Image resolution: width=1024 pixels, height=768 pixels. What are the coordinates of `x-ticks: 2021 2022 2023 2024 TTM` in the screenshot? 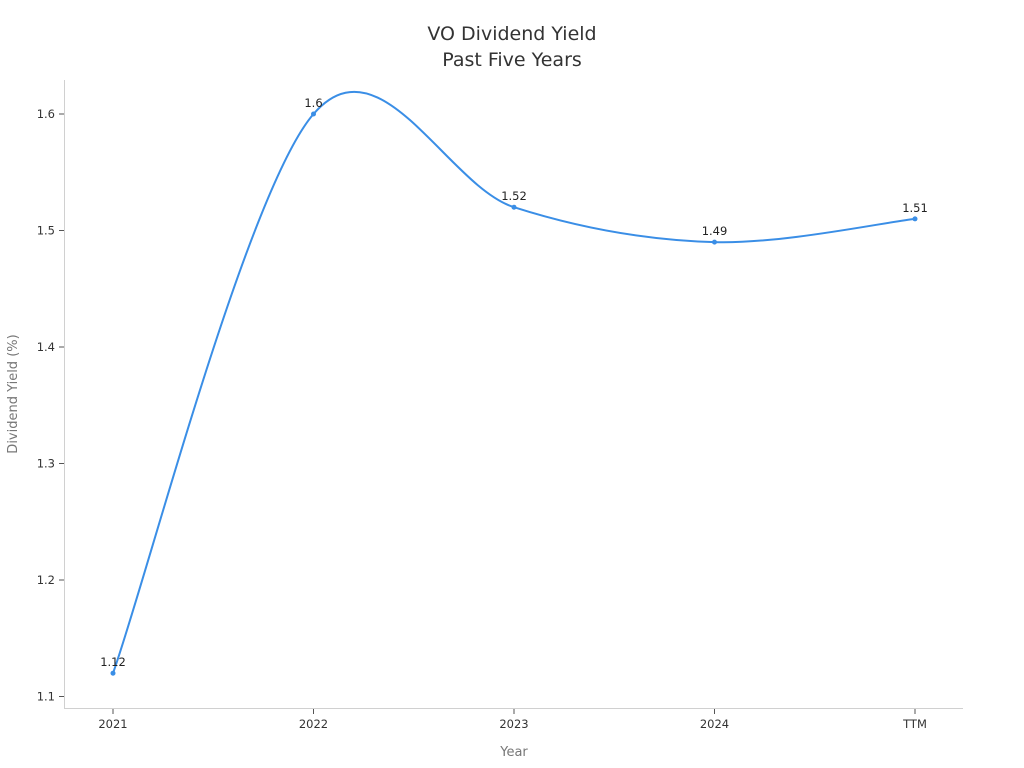 It's located at (512, 720).